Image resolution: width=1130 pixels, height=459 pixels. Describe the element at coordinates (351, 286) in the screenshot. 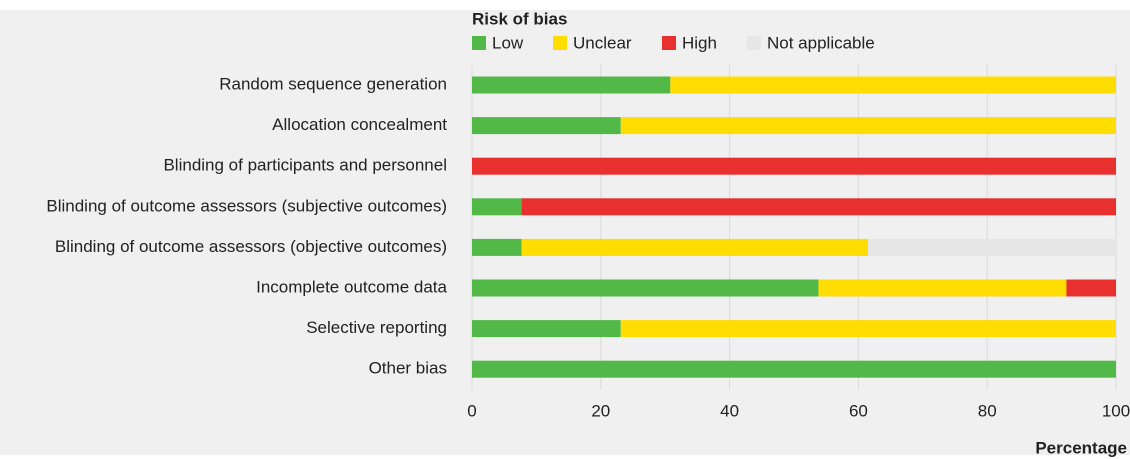

I see `y-tick-label: Incomplete outcome data` at that location.